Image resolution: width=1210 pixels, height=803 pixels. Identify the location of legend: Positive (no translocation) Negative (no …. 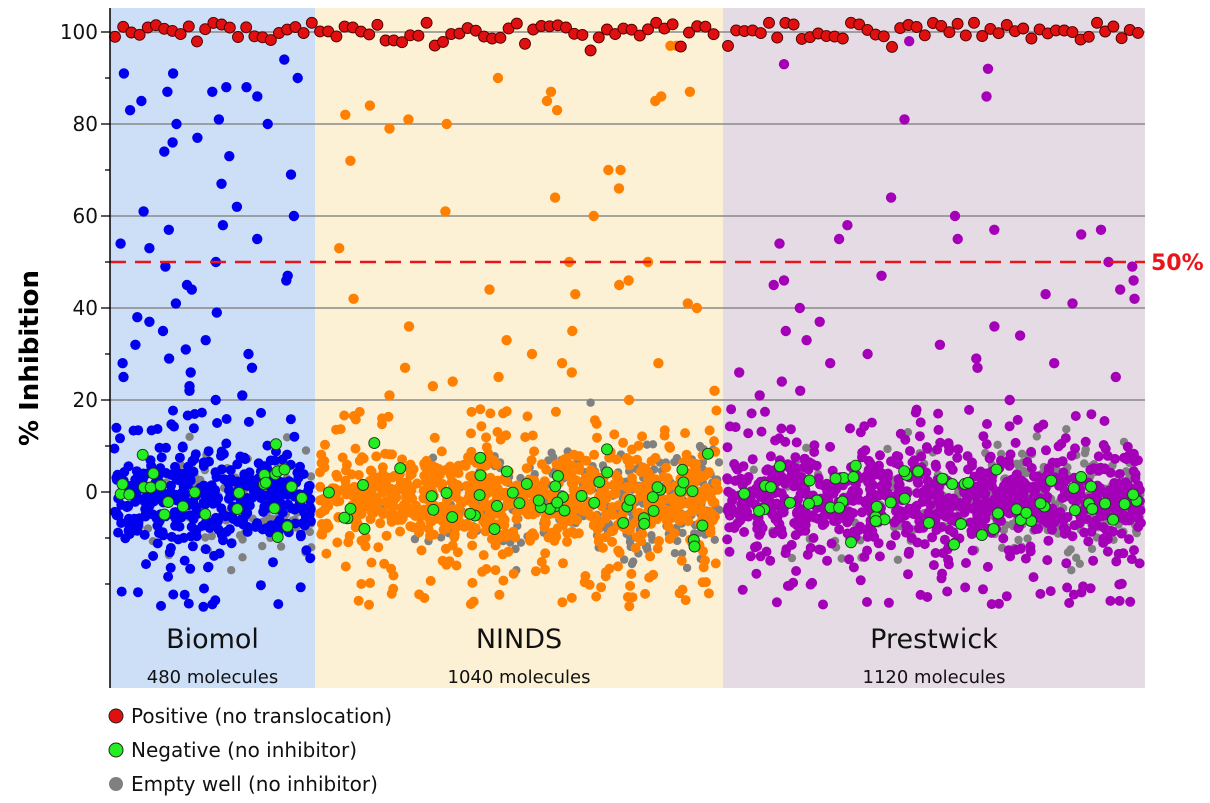
(250, 750).